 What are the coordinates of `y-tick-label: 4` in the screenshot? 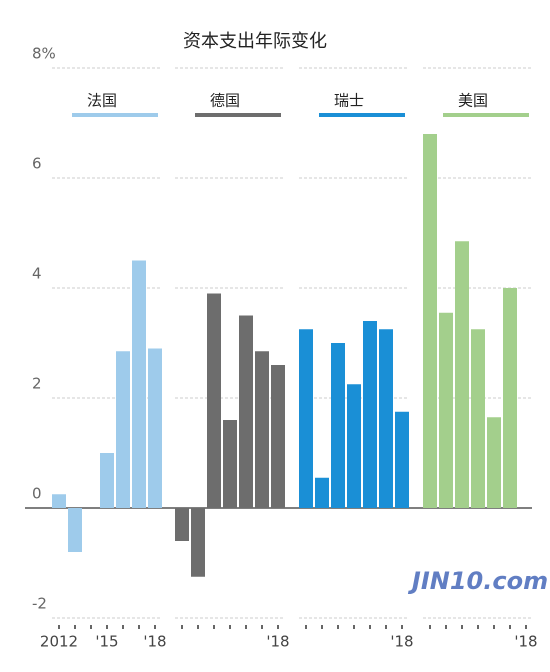 It's located at (37, 274).